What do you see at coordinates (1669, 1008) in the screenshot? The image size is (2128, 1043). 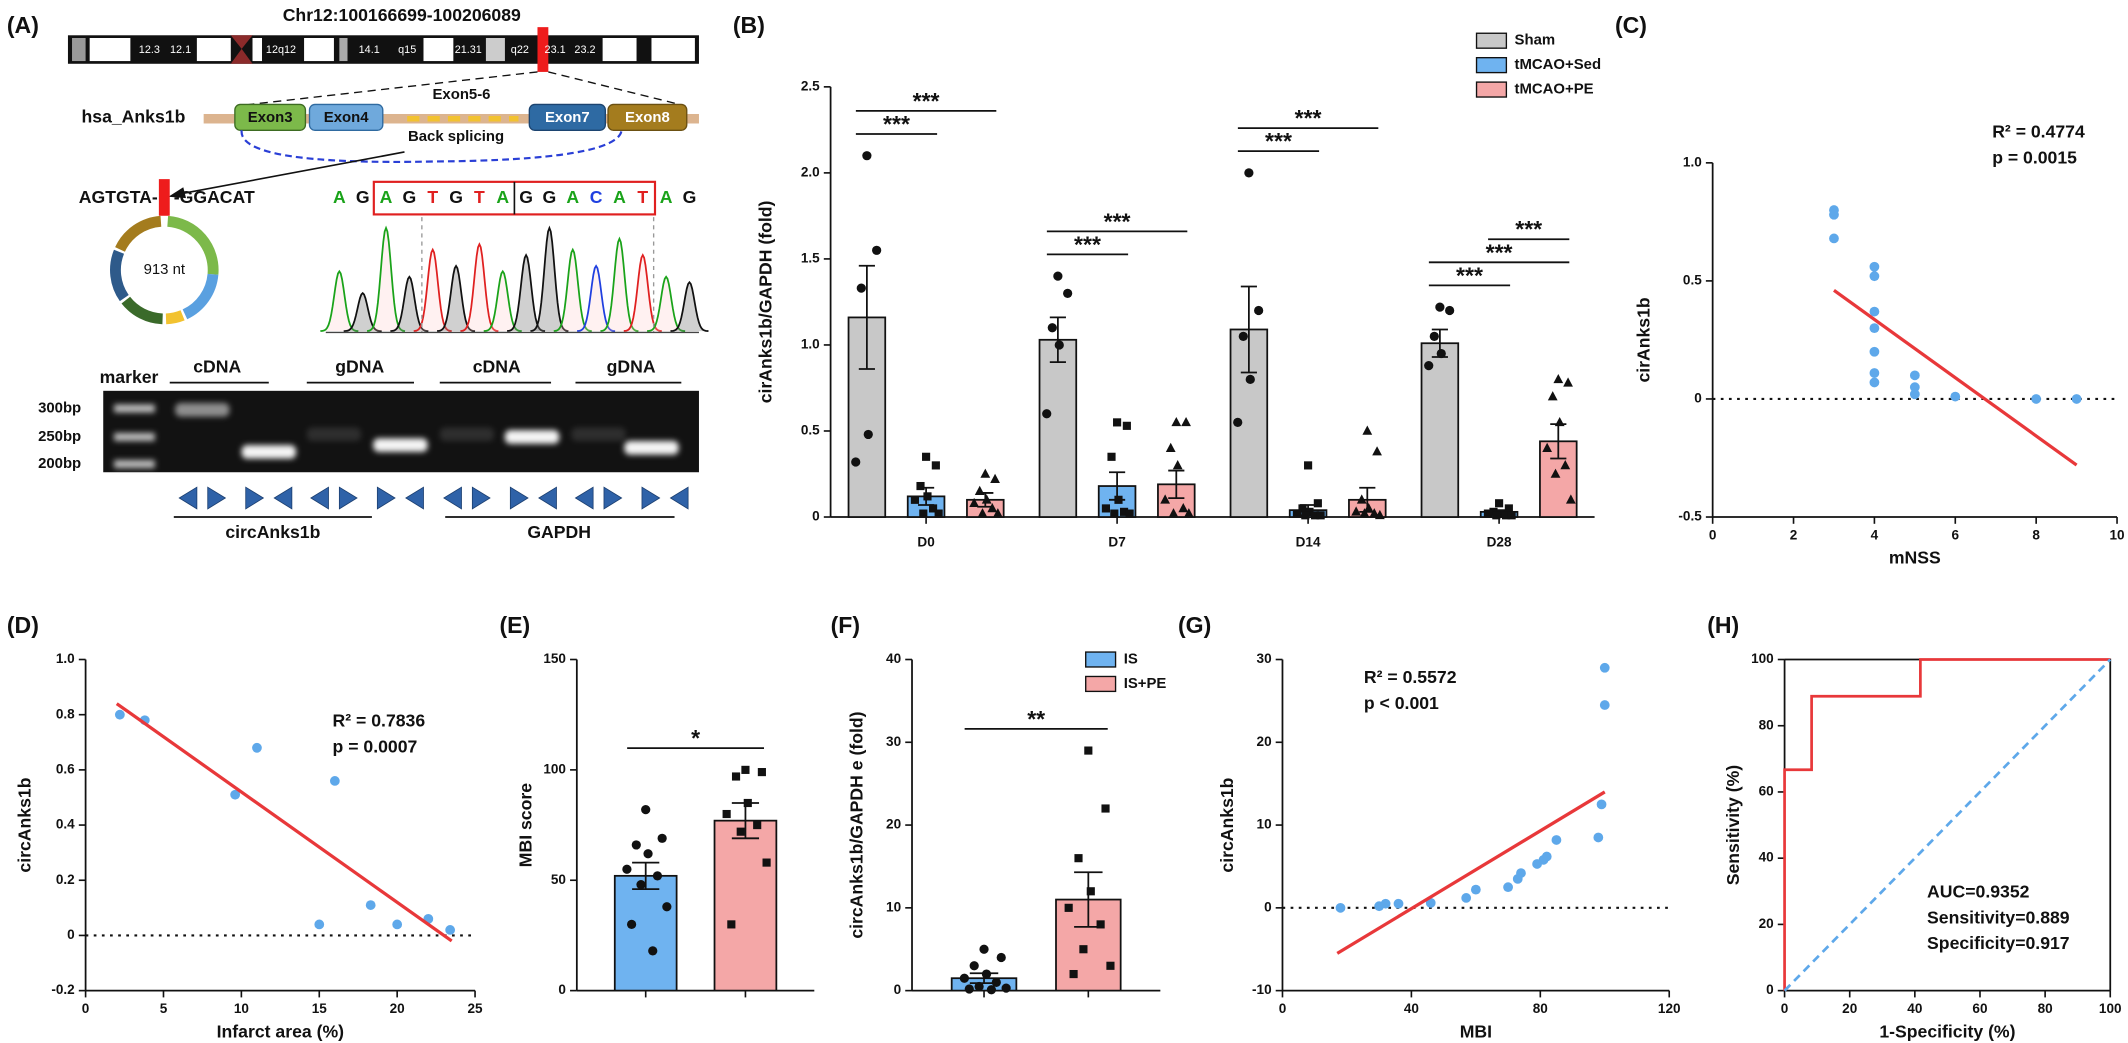 I see `x-tick-label: 120` at bounding box center [1669, 1008].